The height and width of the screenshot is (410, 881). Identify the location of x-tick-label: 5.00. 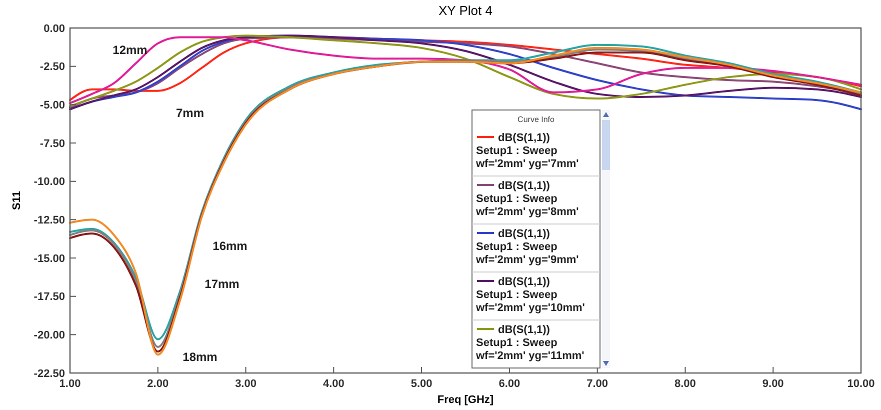
(421, 384).